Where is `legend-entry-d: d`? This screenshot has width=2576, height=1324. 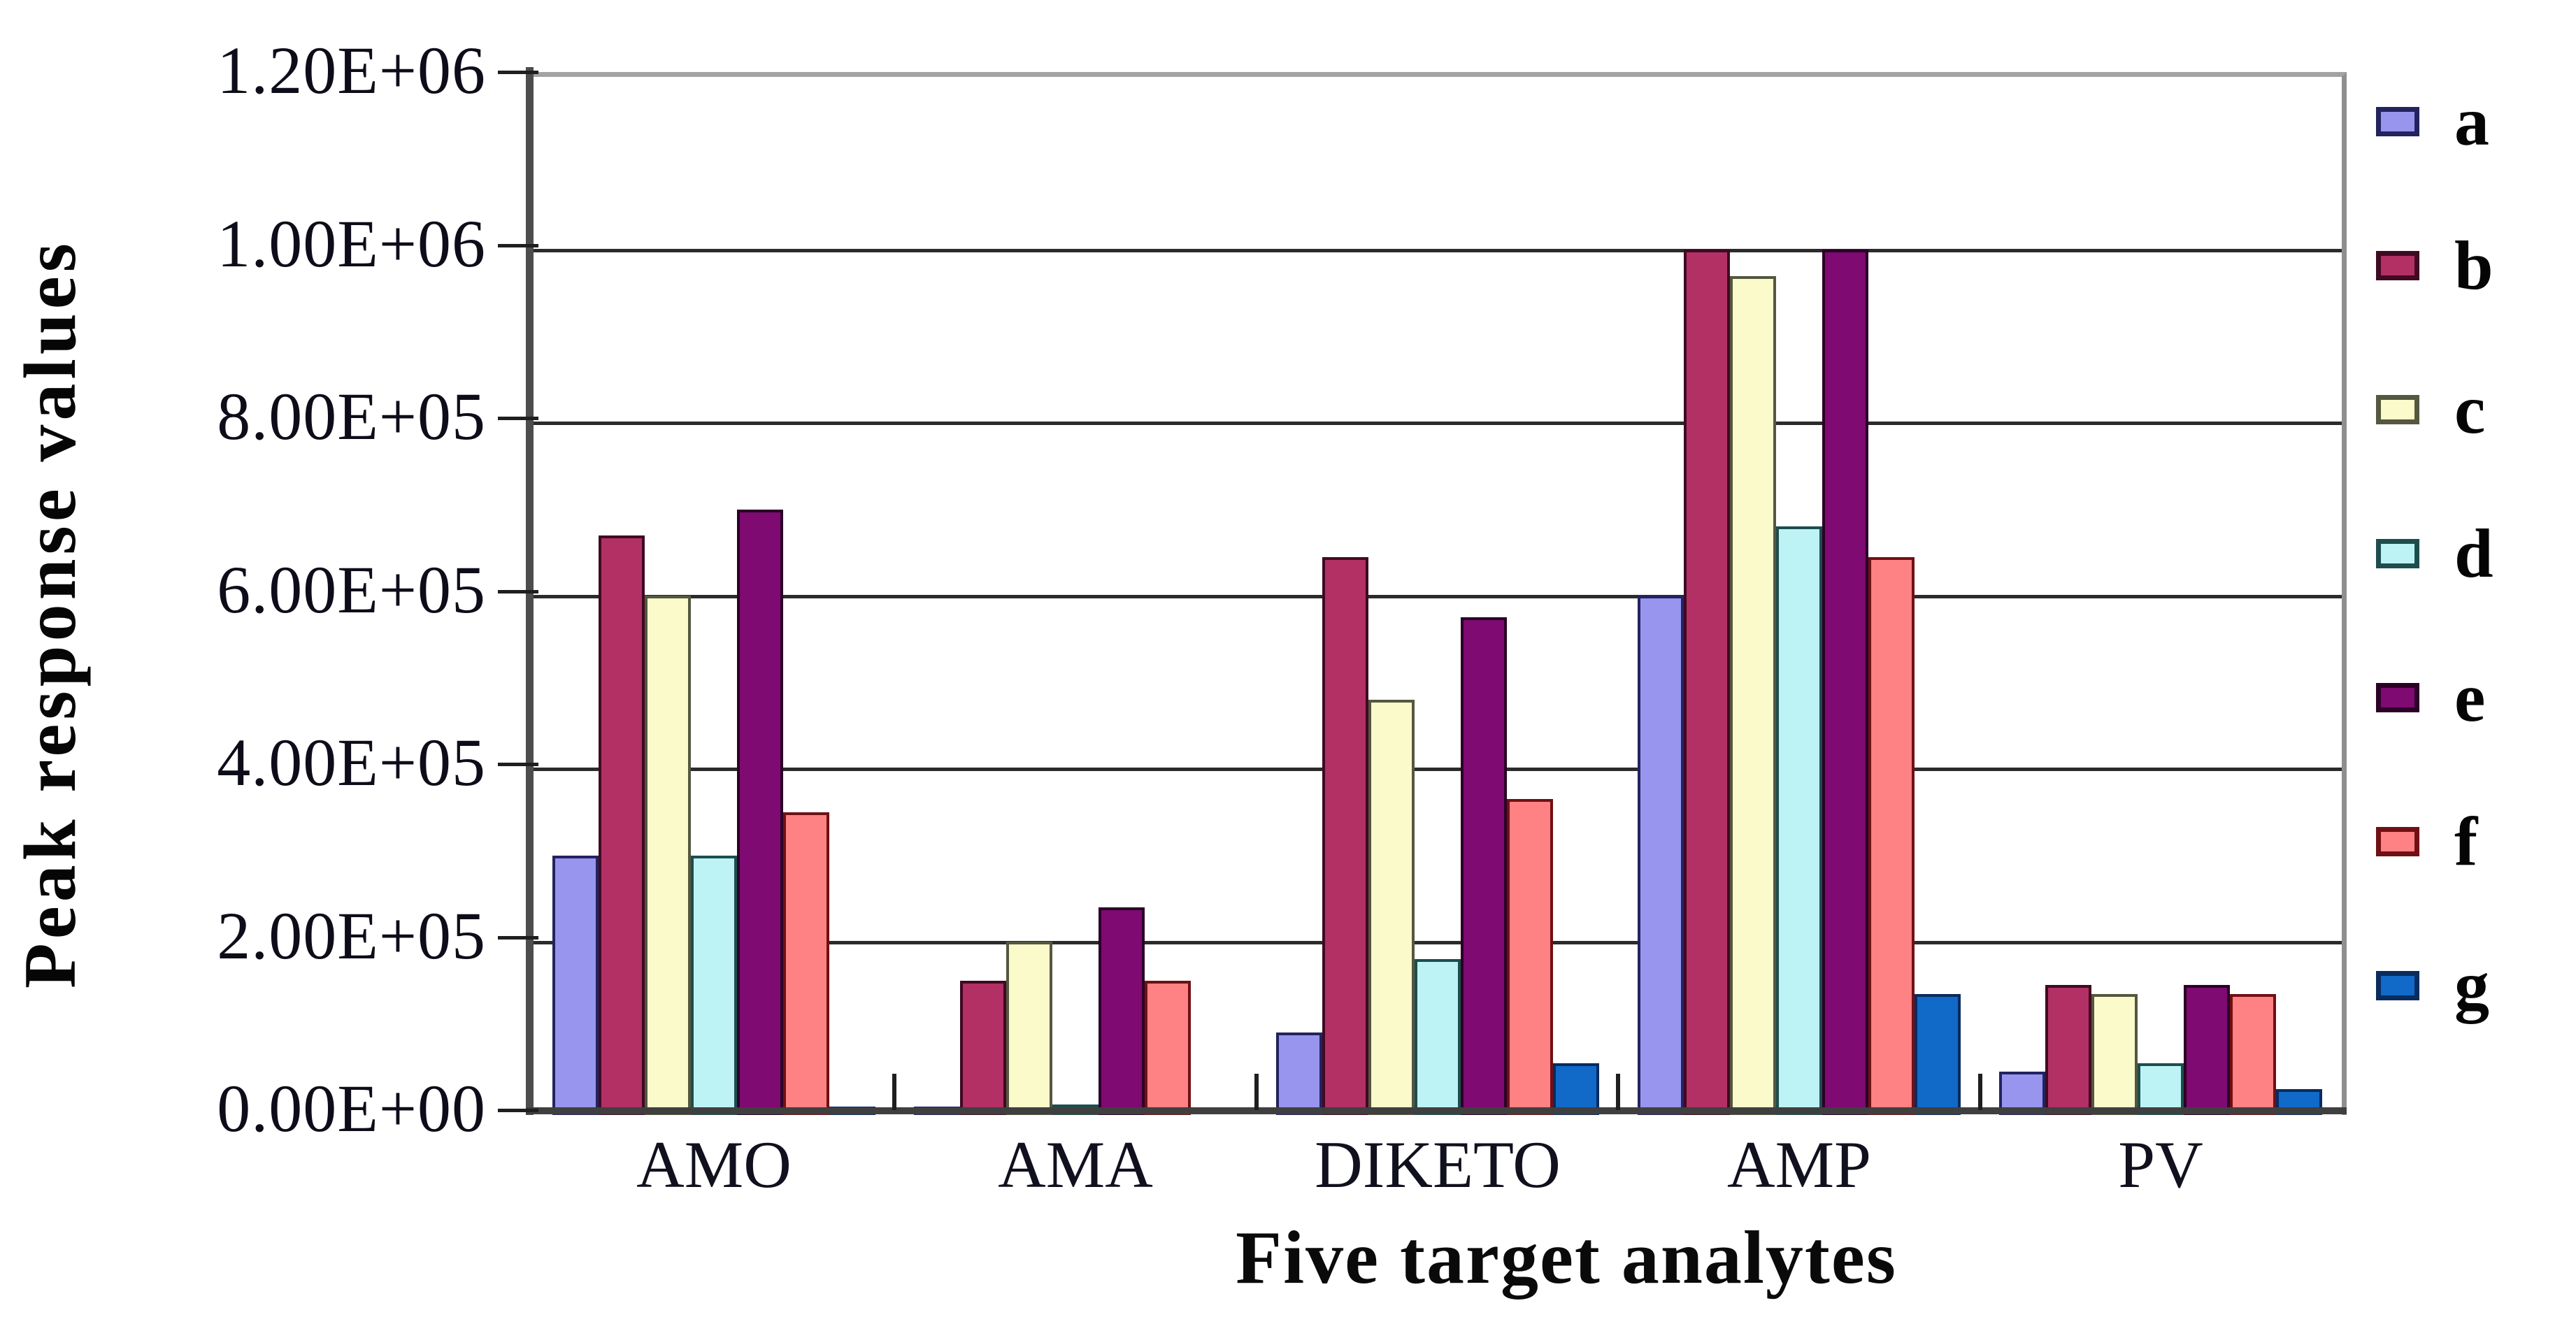 legend-entry-d: d is located at coordinates (2474, 556).